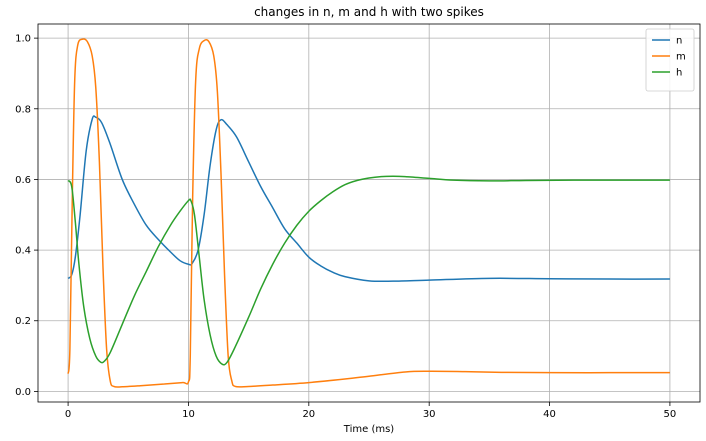 The height and width of the screenshot is (441, 706). What do you see at coordinates (188, 414) in the screenshot?
I see `x-tick-label: 10` at bounding box center [188, 414].